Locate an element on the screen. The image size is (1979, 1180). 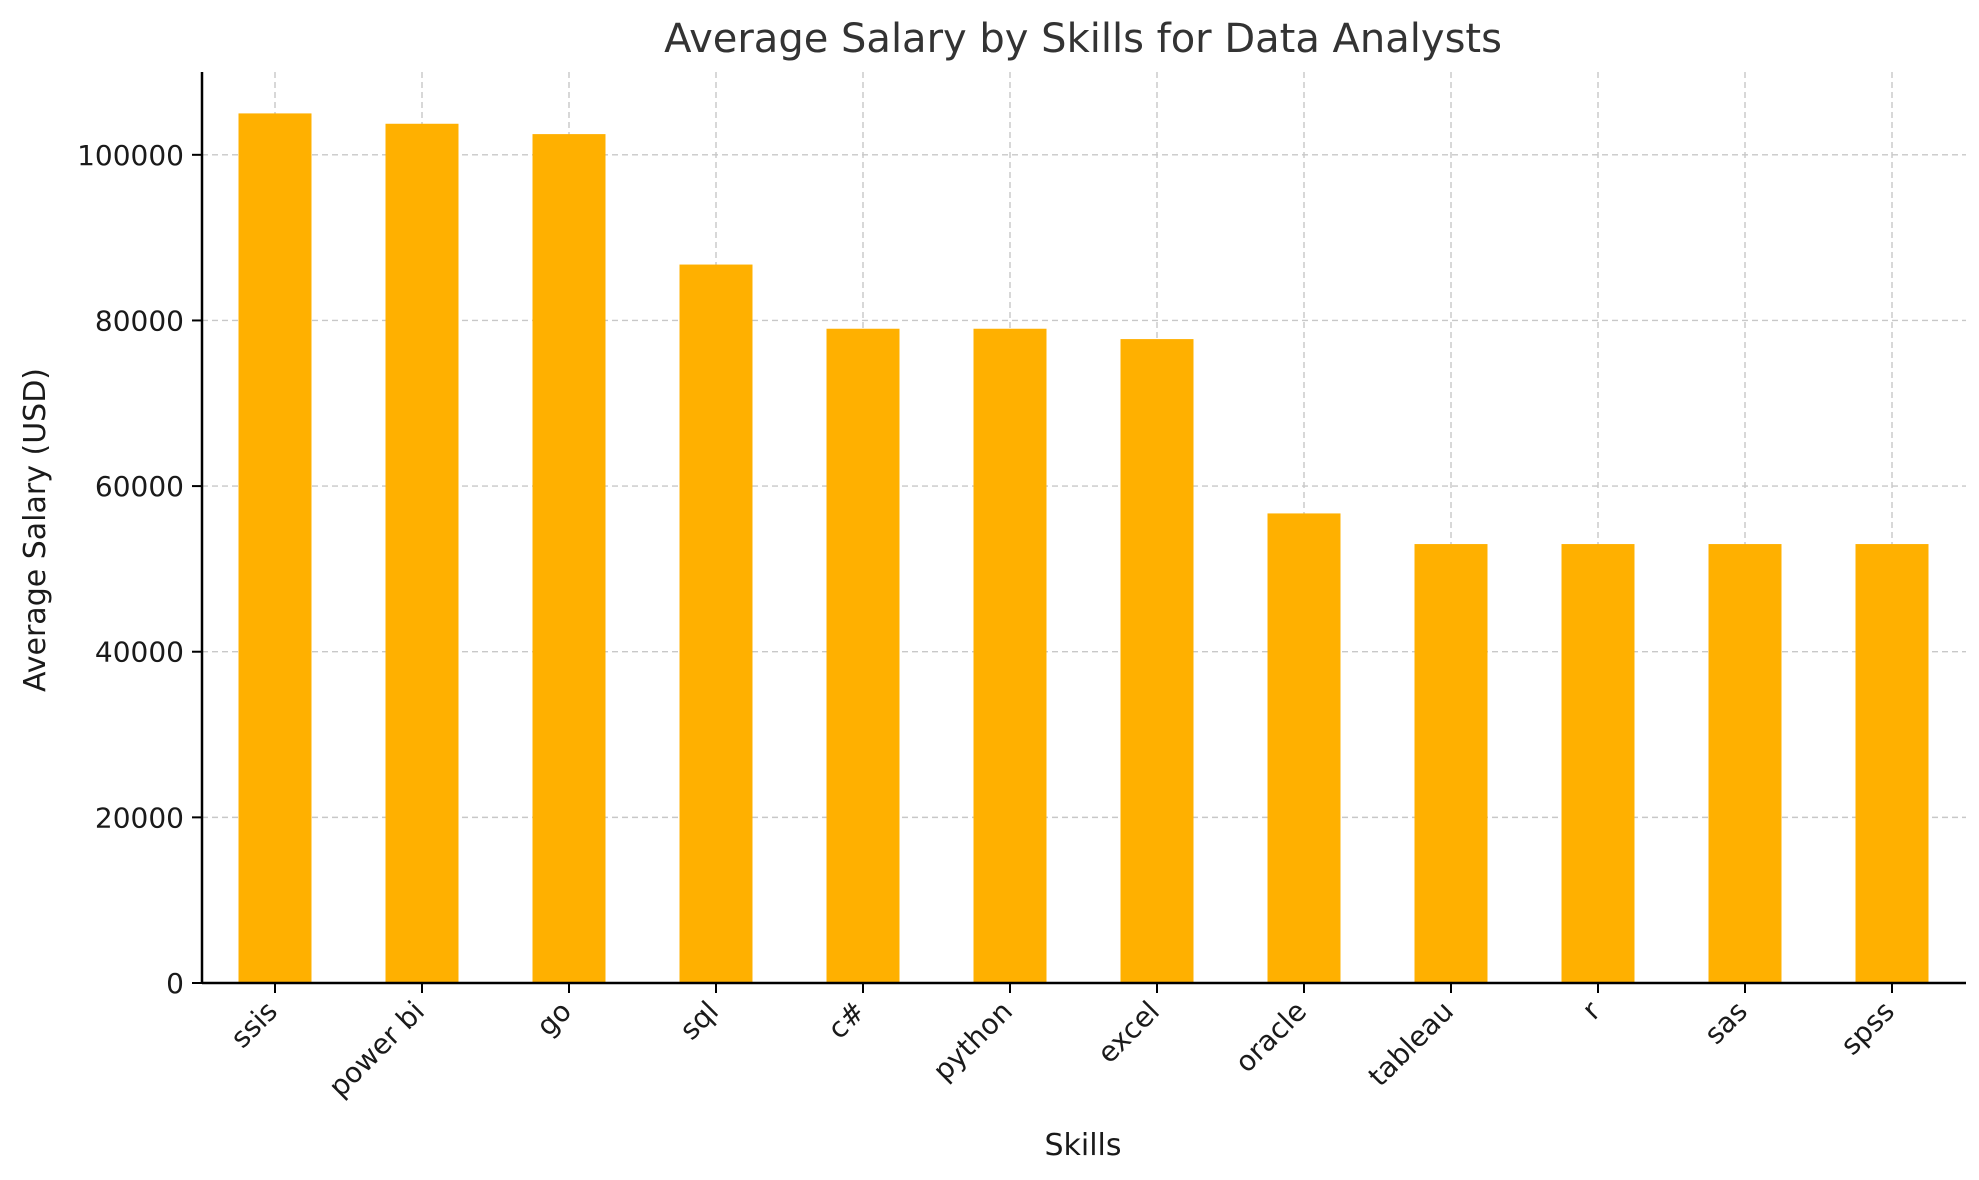
bar-tableau is located at coordinates (1451, 763).